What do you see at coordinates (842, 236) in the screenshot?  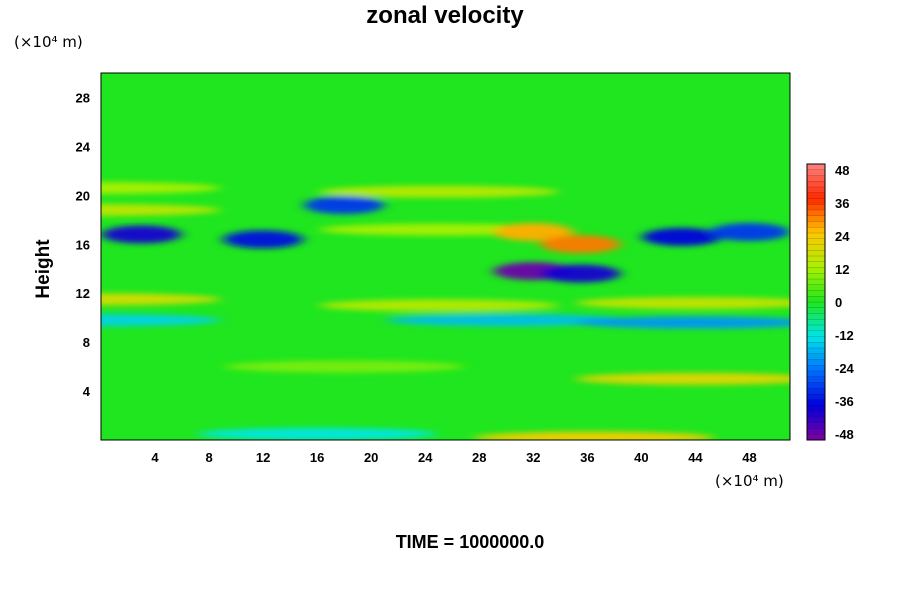 I see `colorbar-tick-label: 24` at bounding box center [842, 236].